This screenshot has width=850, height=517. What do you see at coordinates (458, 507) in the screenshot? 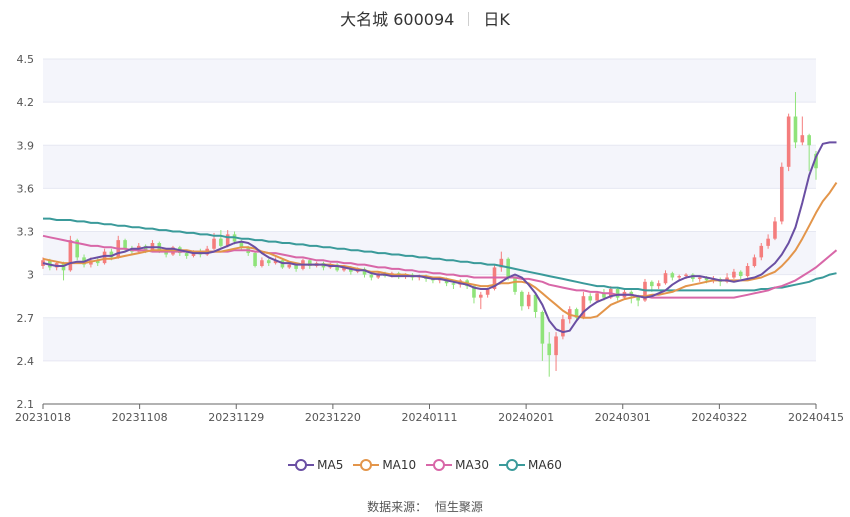
I see `source-provider: 恒生聚源` at bounding box center [458, 507].